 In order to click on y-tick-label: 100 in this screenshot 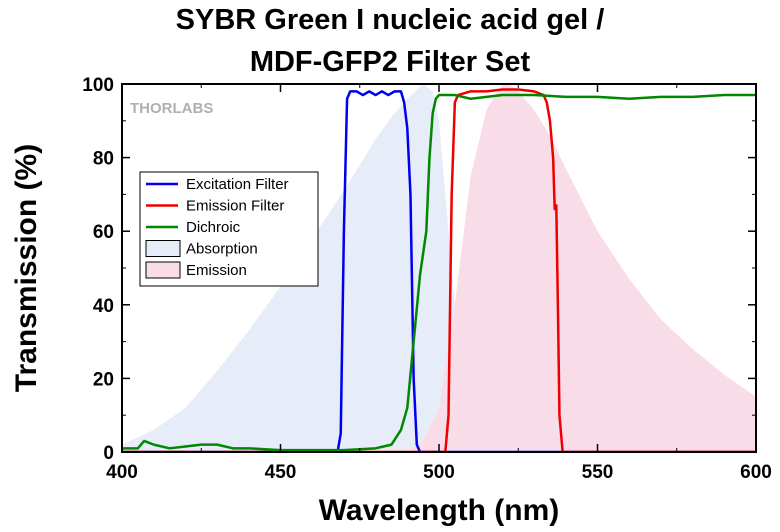, I will do `click(98, 85)`.